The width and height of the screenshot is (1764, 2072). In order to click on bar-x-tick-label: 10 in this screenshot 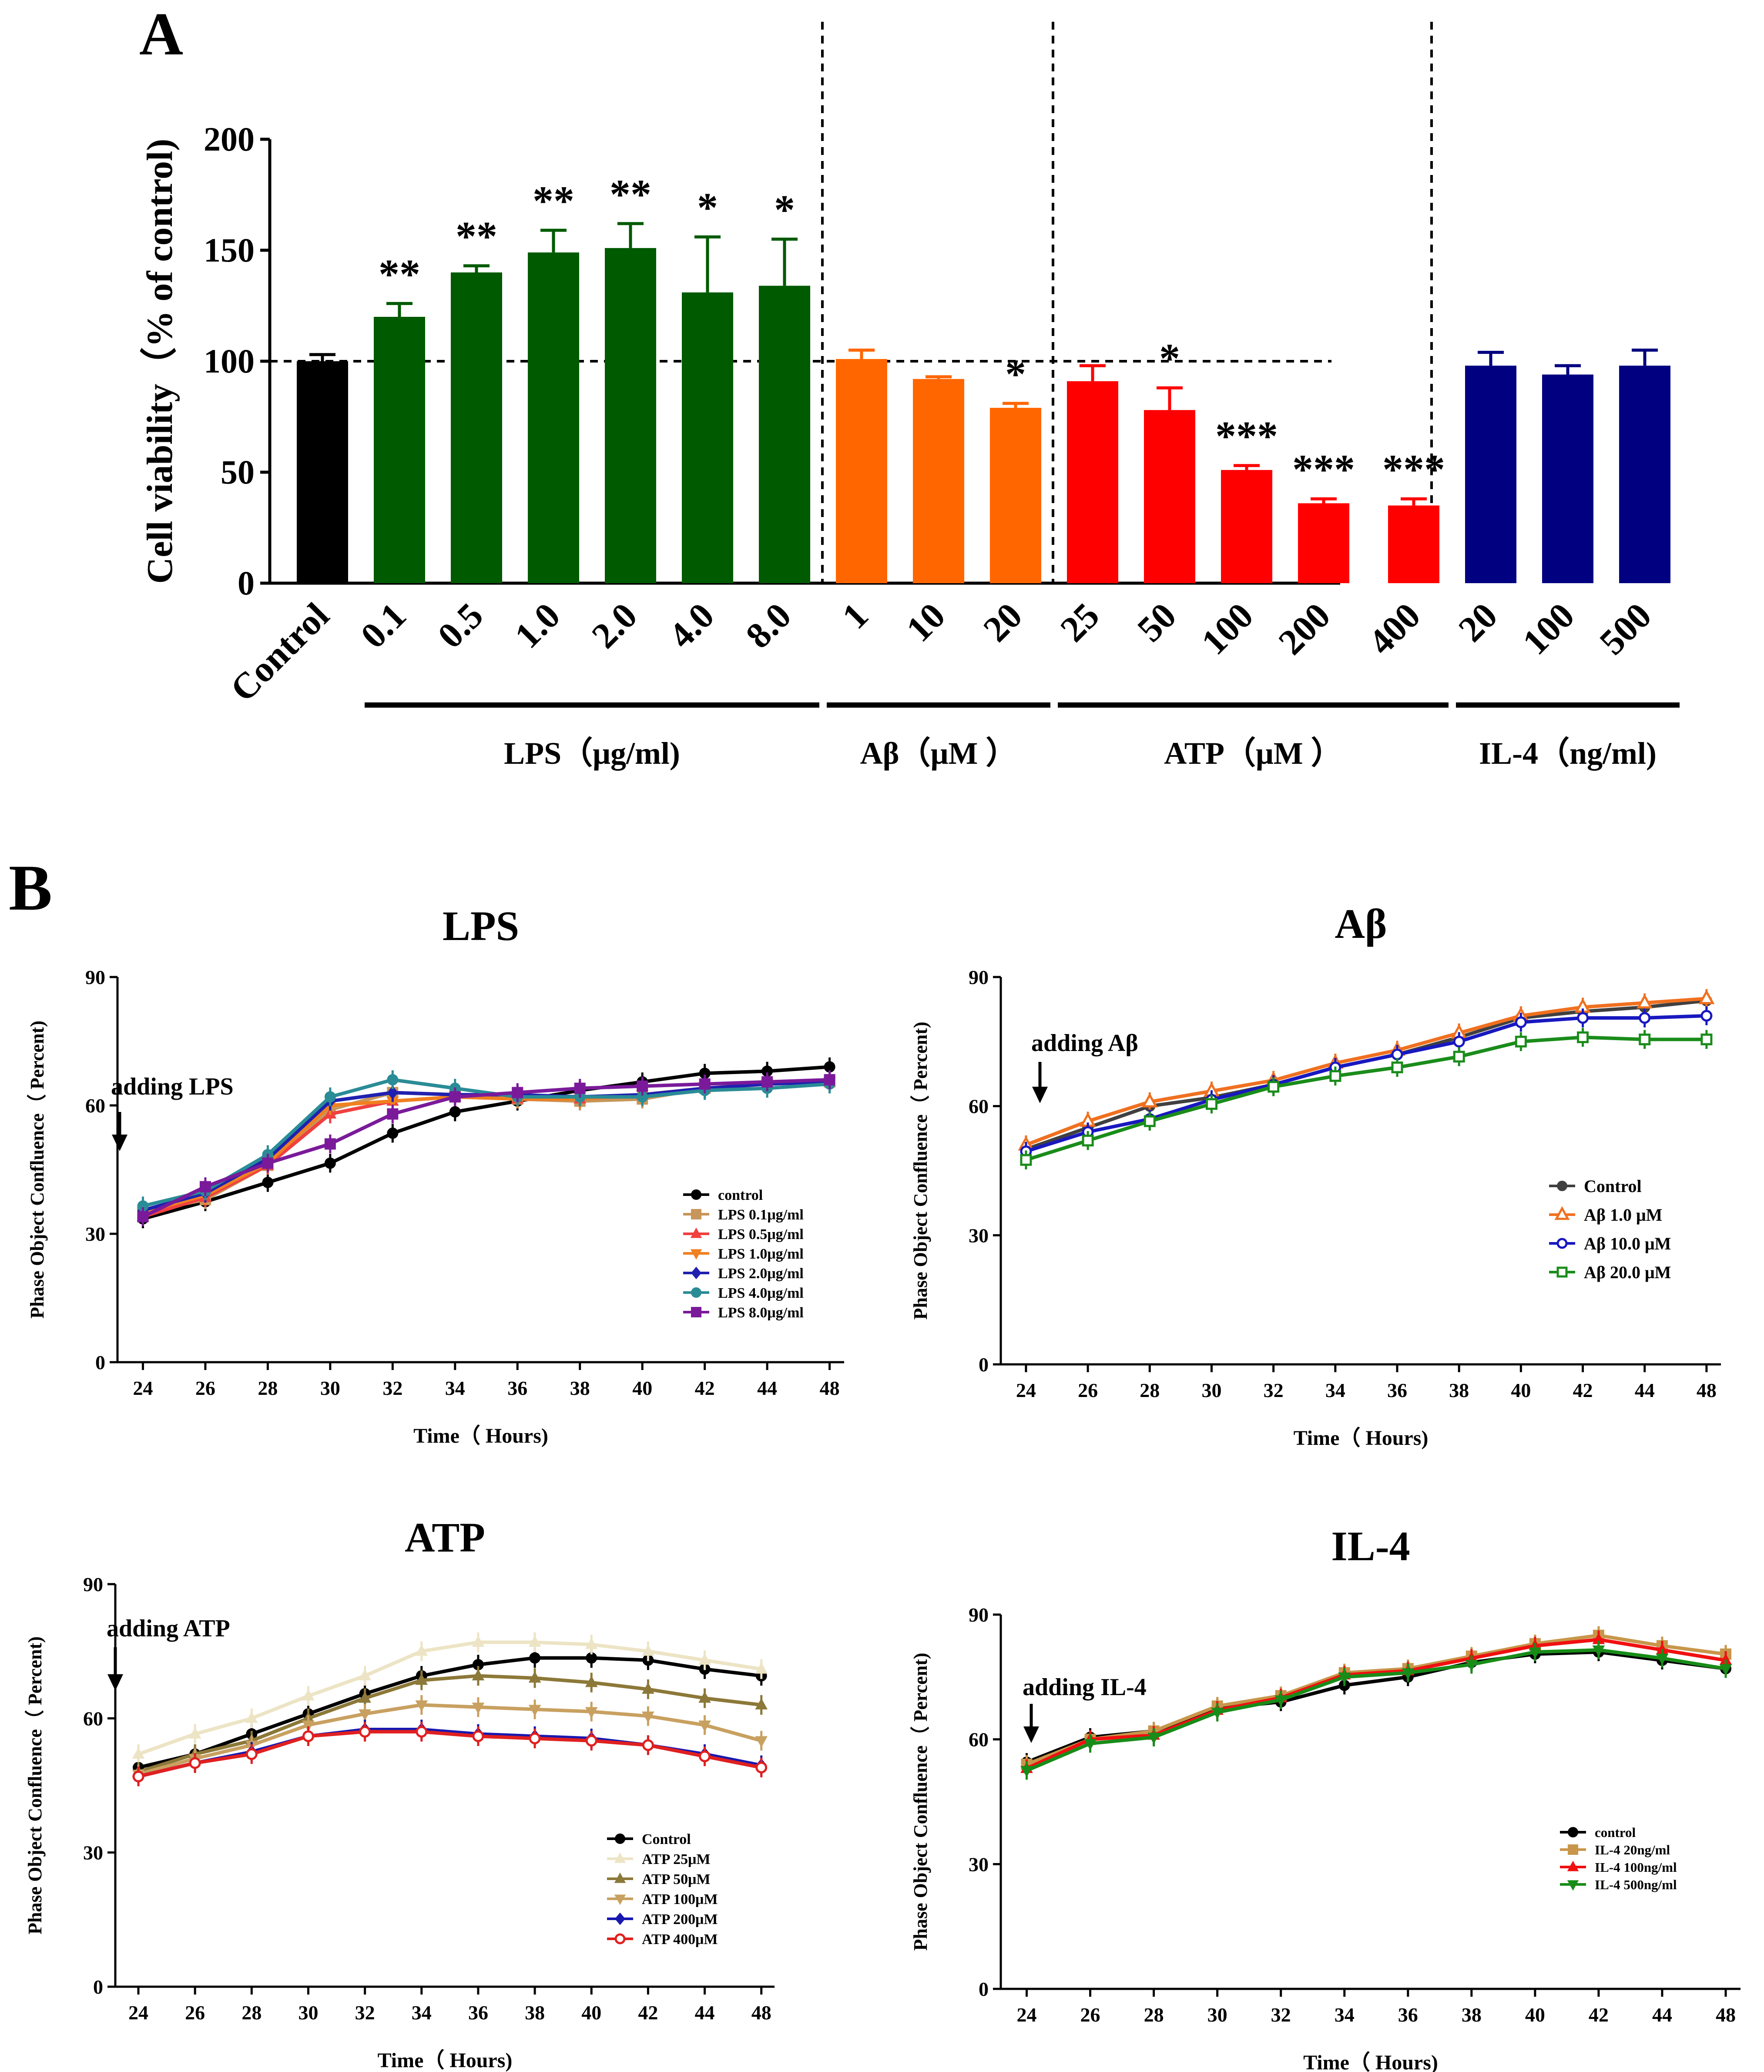, I will do `click(926, 622)`.